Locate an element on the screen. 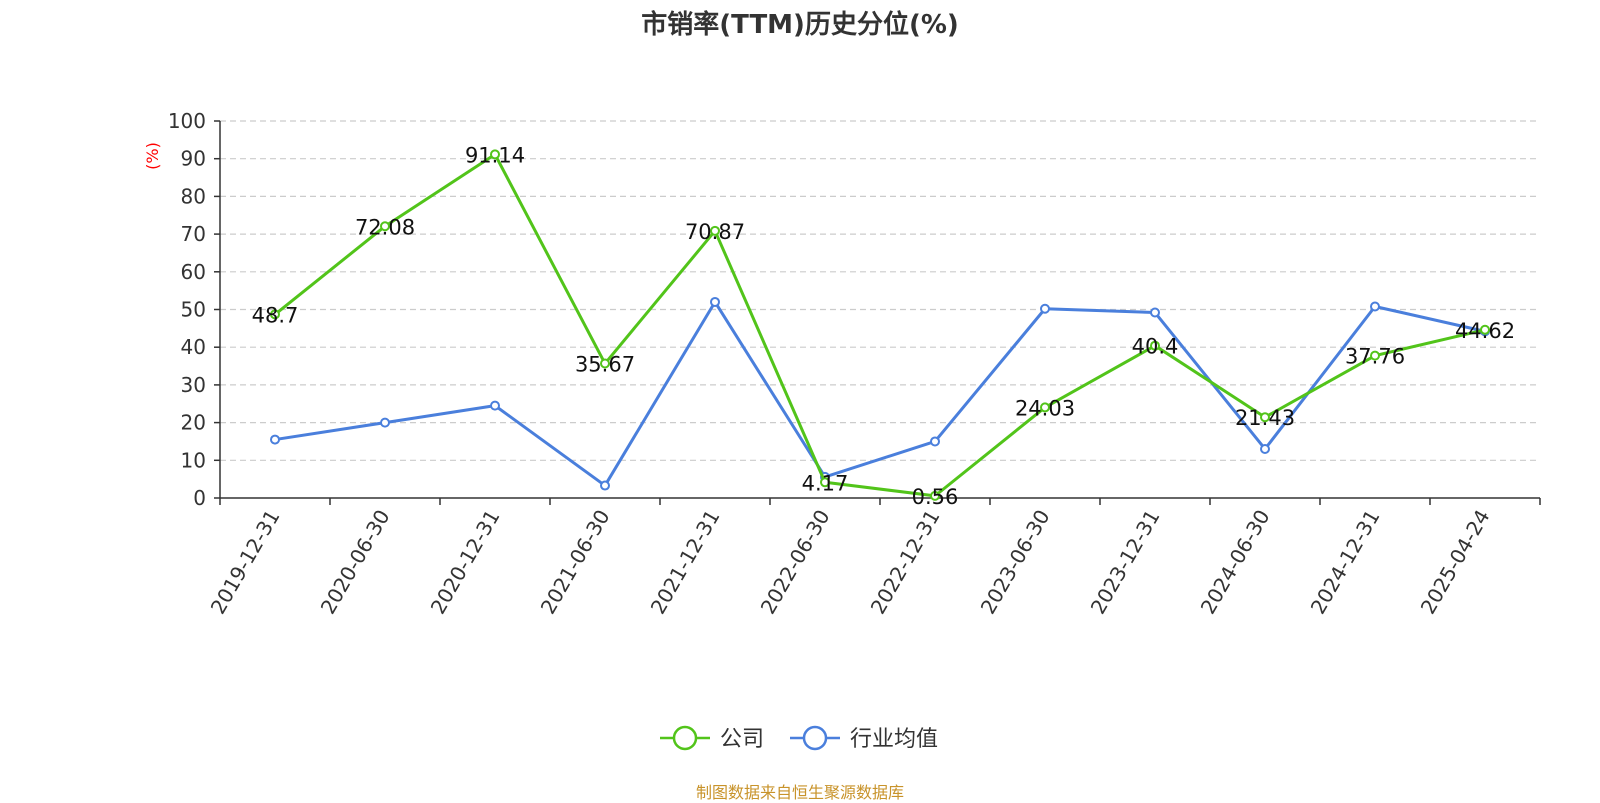 This screenshot has height=803, width=1600. y-tick-label: 30 is located at coordinates (193, 385).